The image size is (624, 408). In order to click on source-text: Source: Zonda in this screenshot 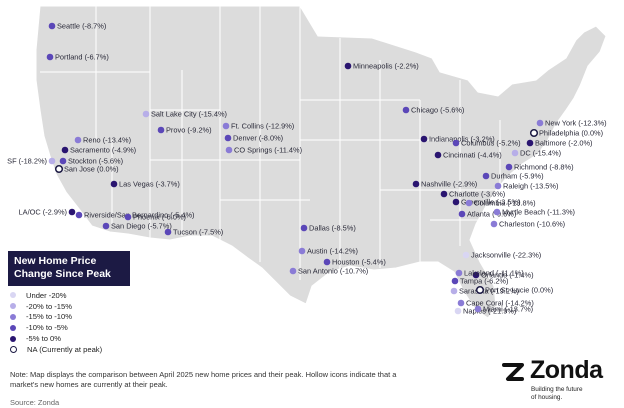, I will do `click(35, 402)`.